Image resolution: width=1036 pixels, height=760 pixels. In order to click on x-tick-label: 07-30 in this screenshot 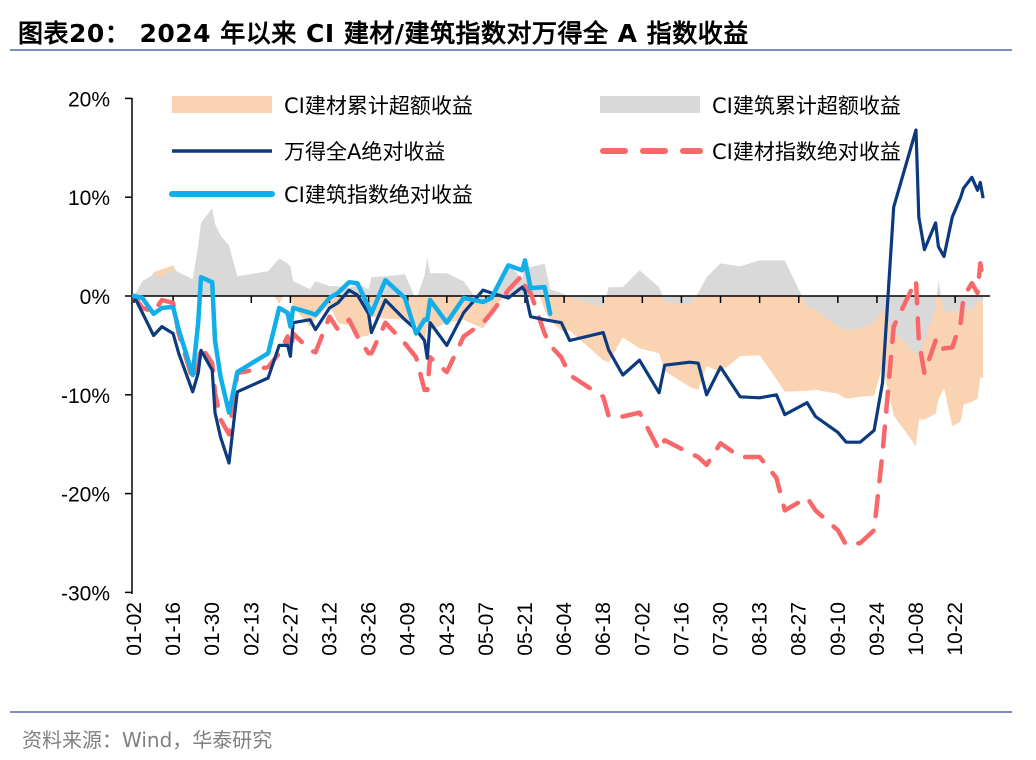, I will do `click(721, 629)`.